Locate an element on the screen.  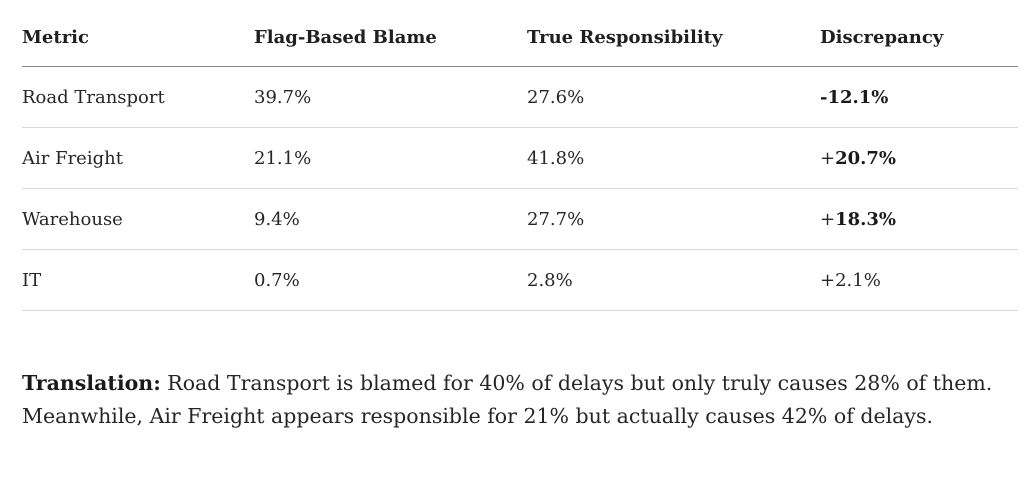
header-discrepancy: Discrepancy is located at coordinates (919, 37).